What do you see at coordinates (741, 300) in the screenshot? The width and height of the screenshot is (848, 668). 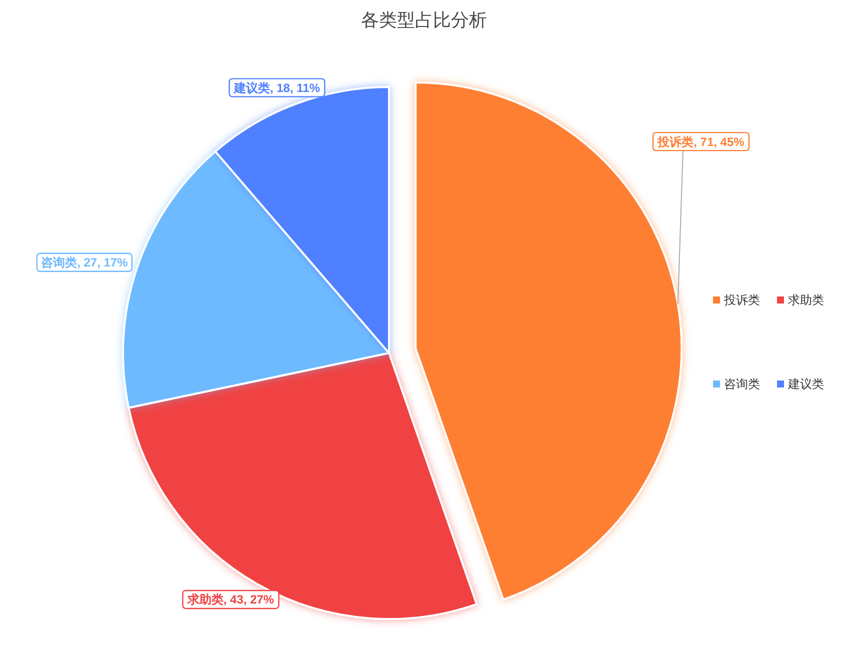 I see `legend-label: 投诉类` at bounding box center [741, 300].